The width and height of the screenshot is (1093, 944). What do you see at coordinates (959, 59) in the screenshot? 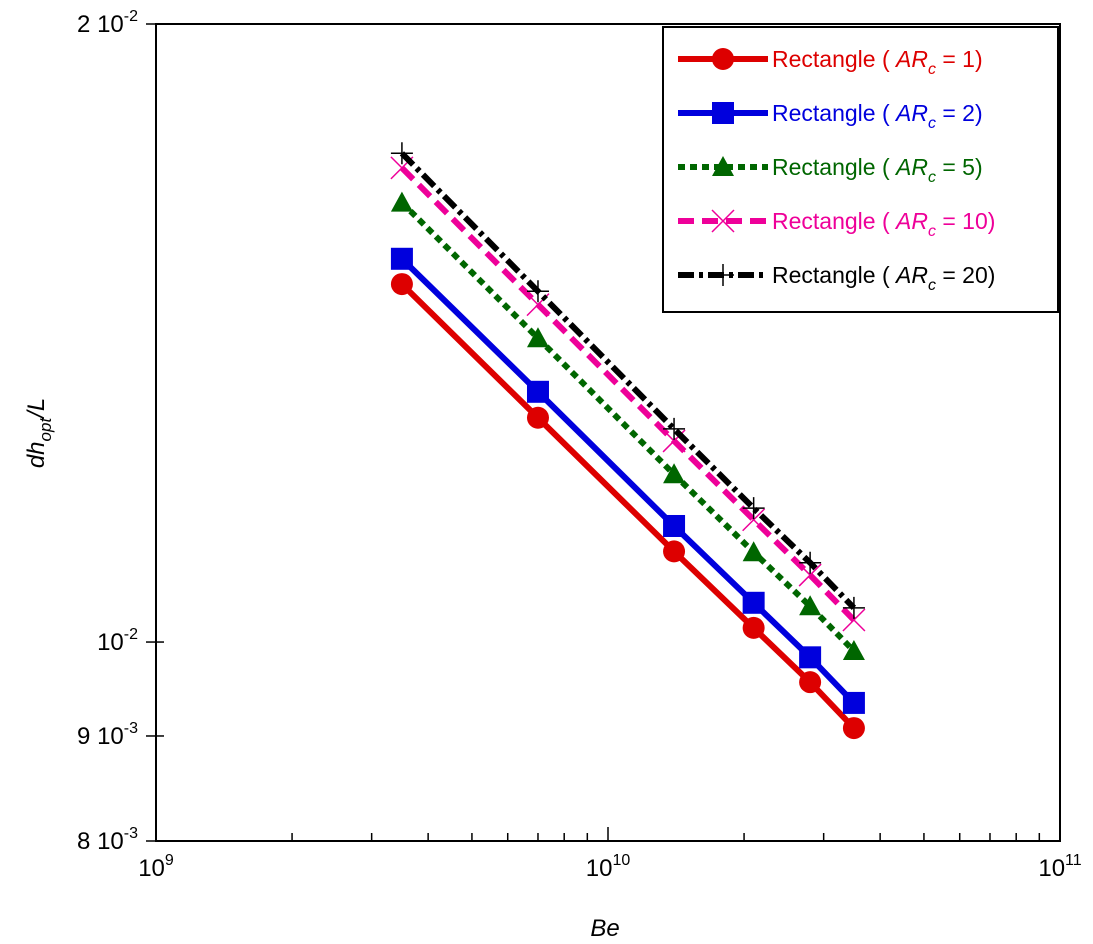
I see `legend-label-suffix: = 1)` at bounding box center [959, 59].